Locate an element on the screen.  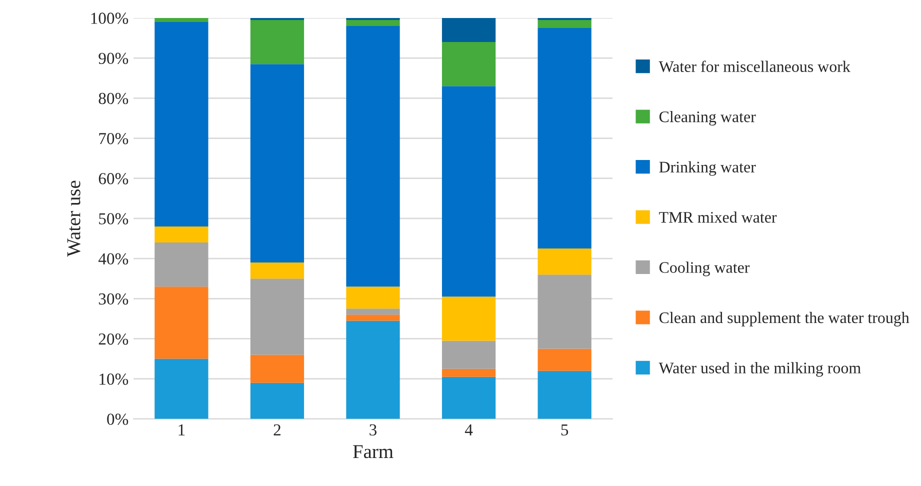
x-tick-label: 3 is located at coordinates (373, 430).